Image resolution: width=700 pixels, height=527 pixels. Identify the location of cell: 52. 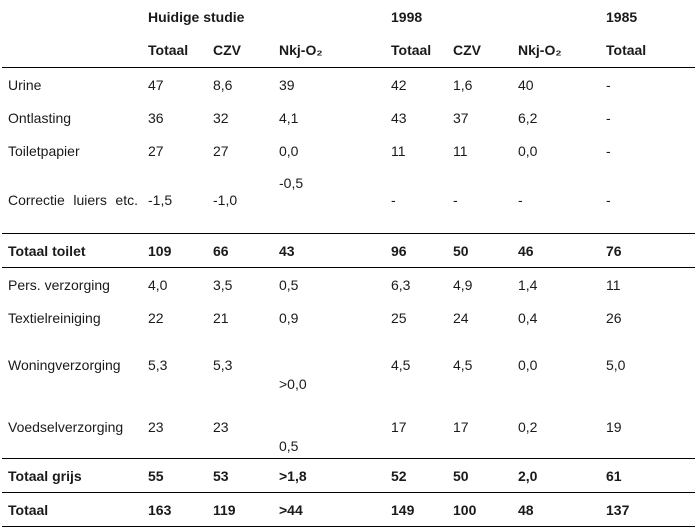
(416, 475).